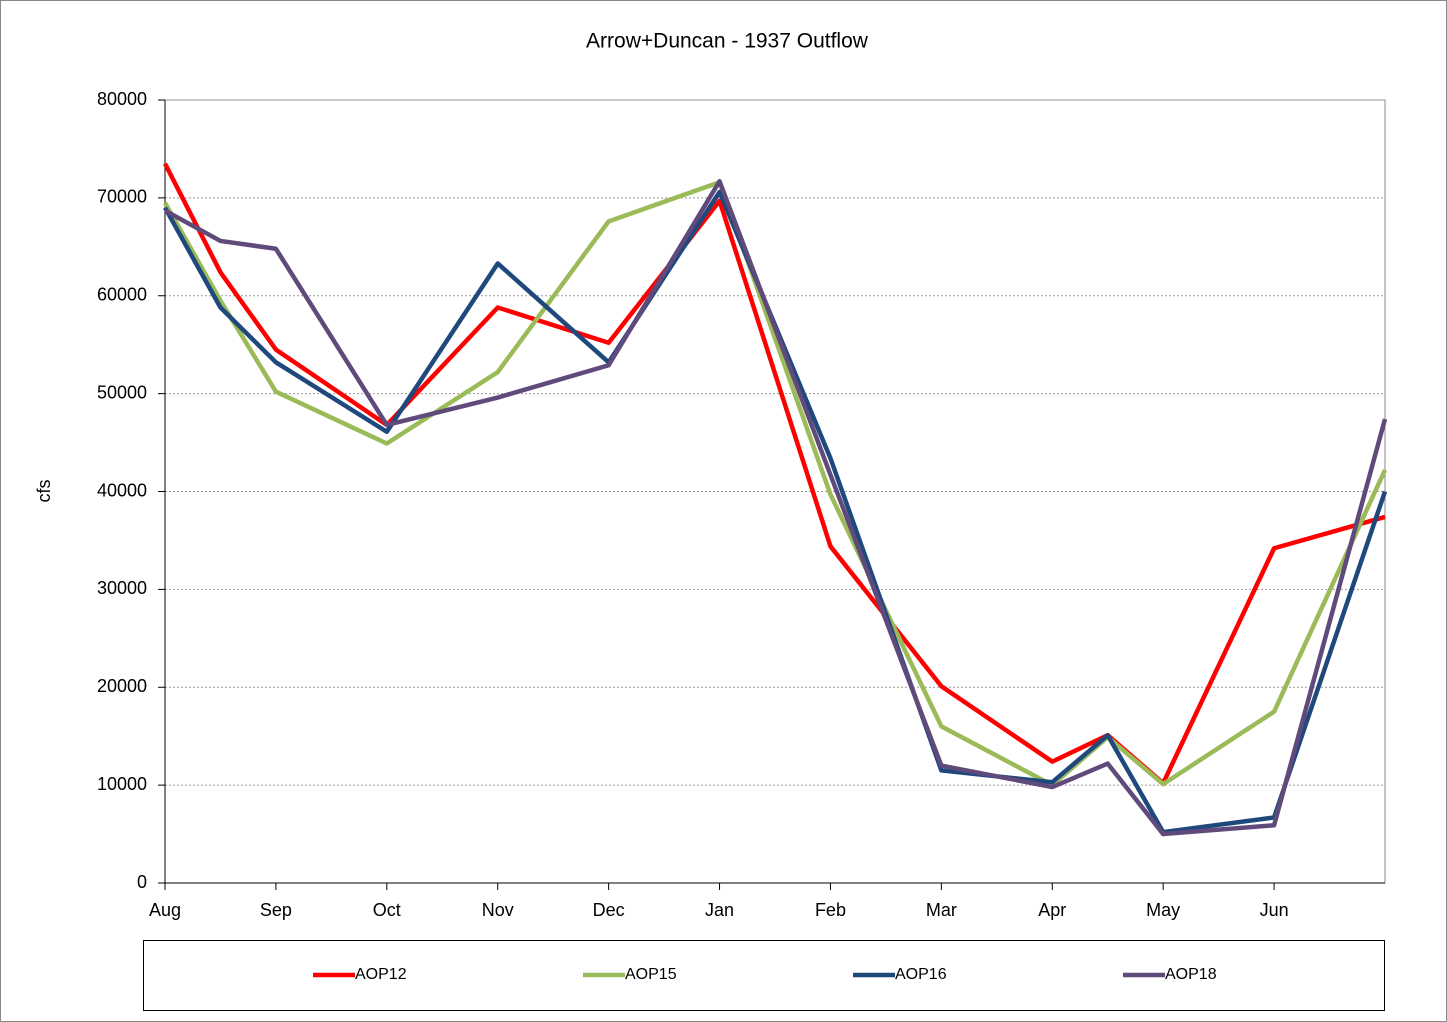  Describe the element at coordinates (1052, 910) in the screenshot. I see `x-tick-label: Apr` at that location.